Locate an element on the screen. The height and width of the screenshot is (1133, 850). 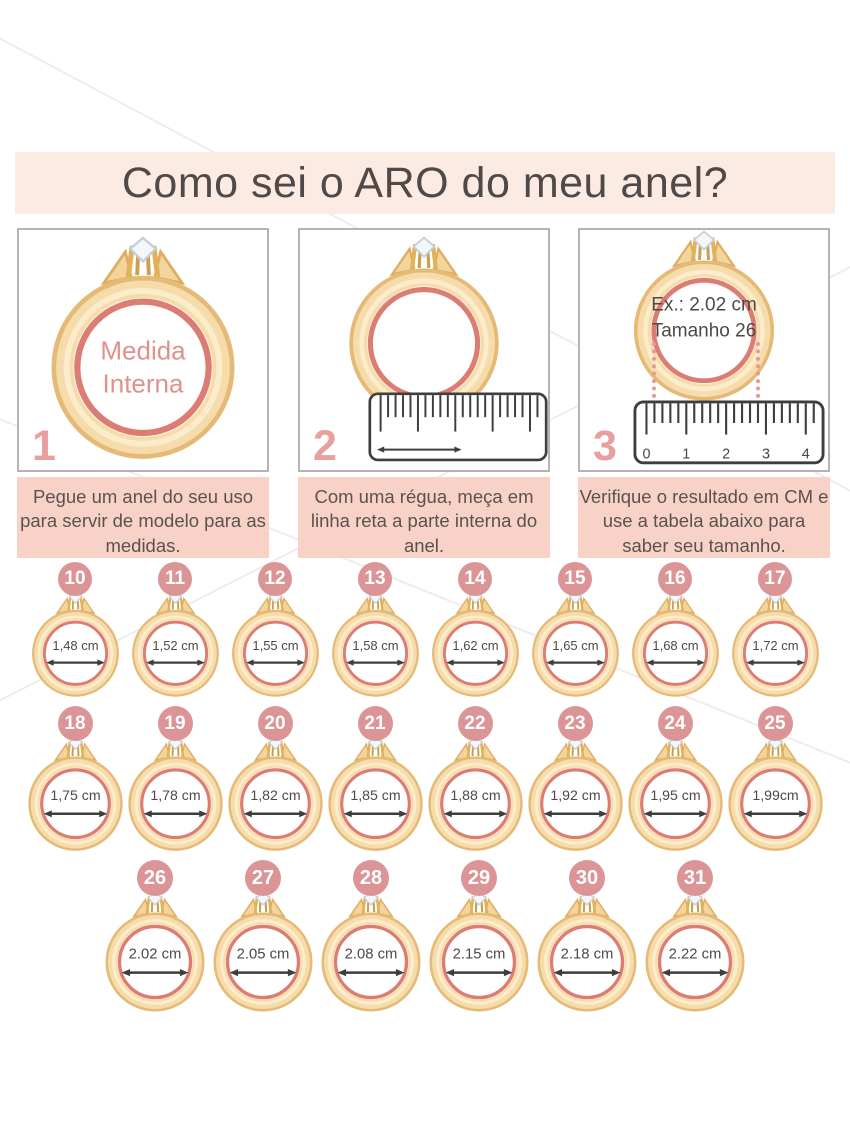
size-cell-31: 31 2.22 cm is located at coordinates (695, 936).